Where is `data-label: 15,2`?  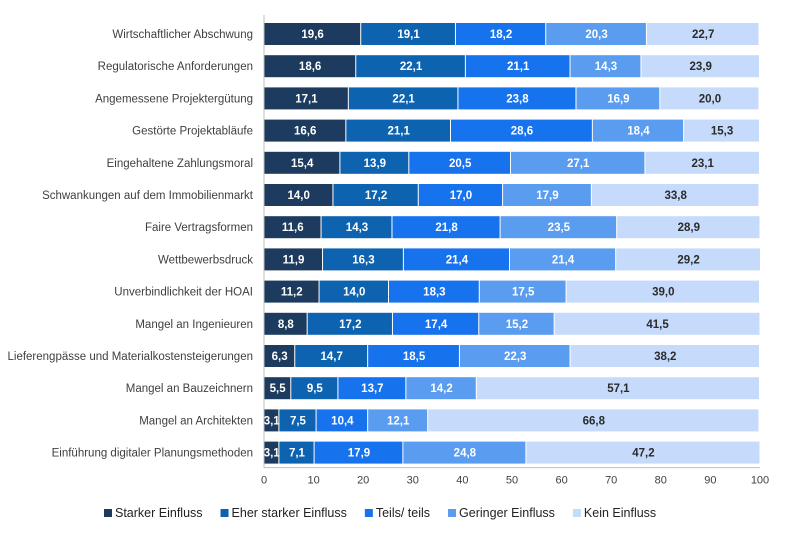
data-label: 15,2 is located at coordinates (517, 325).